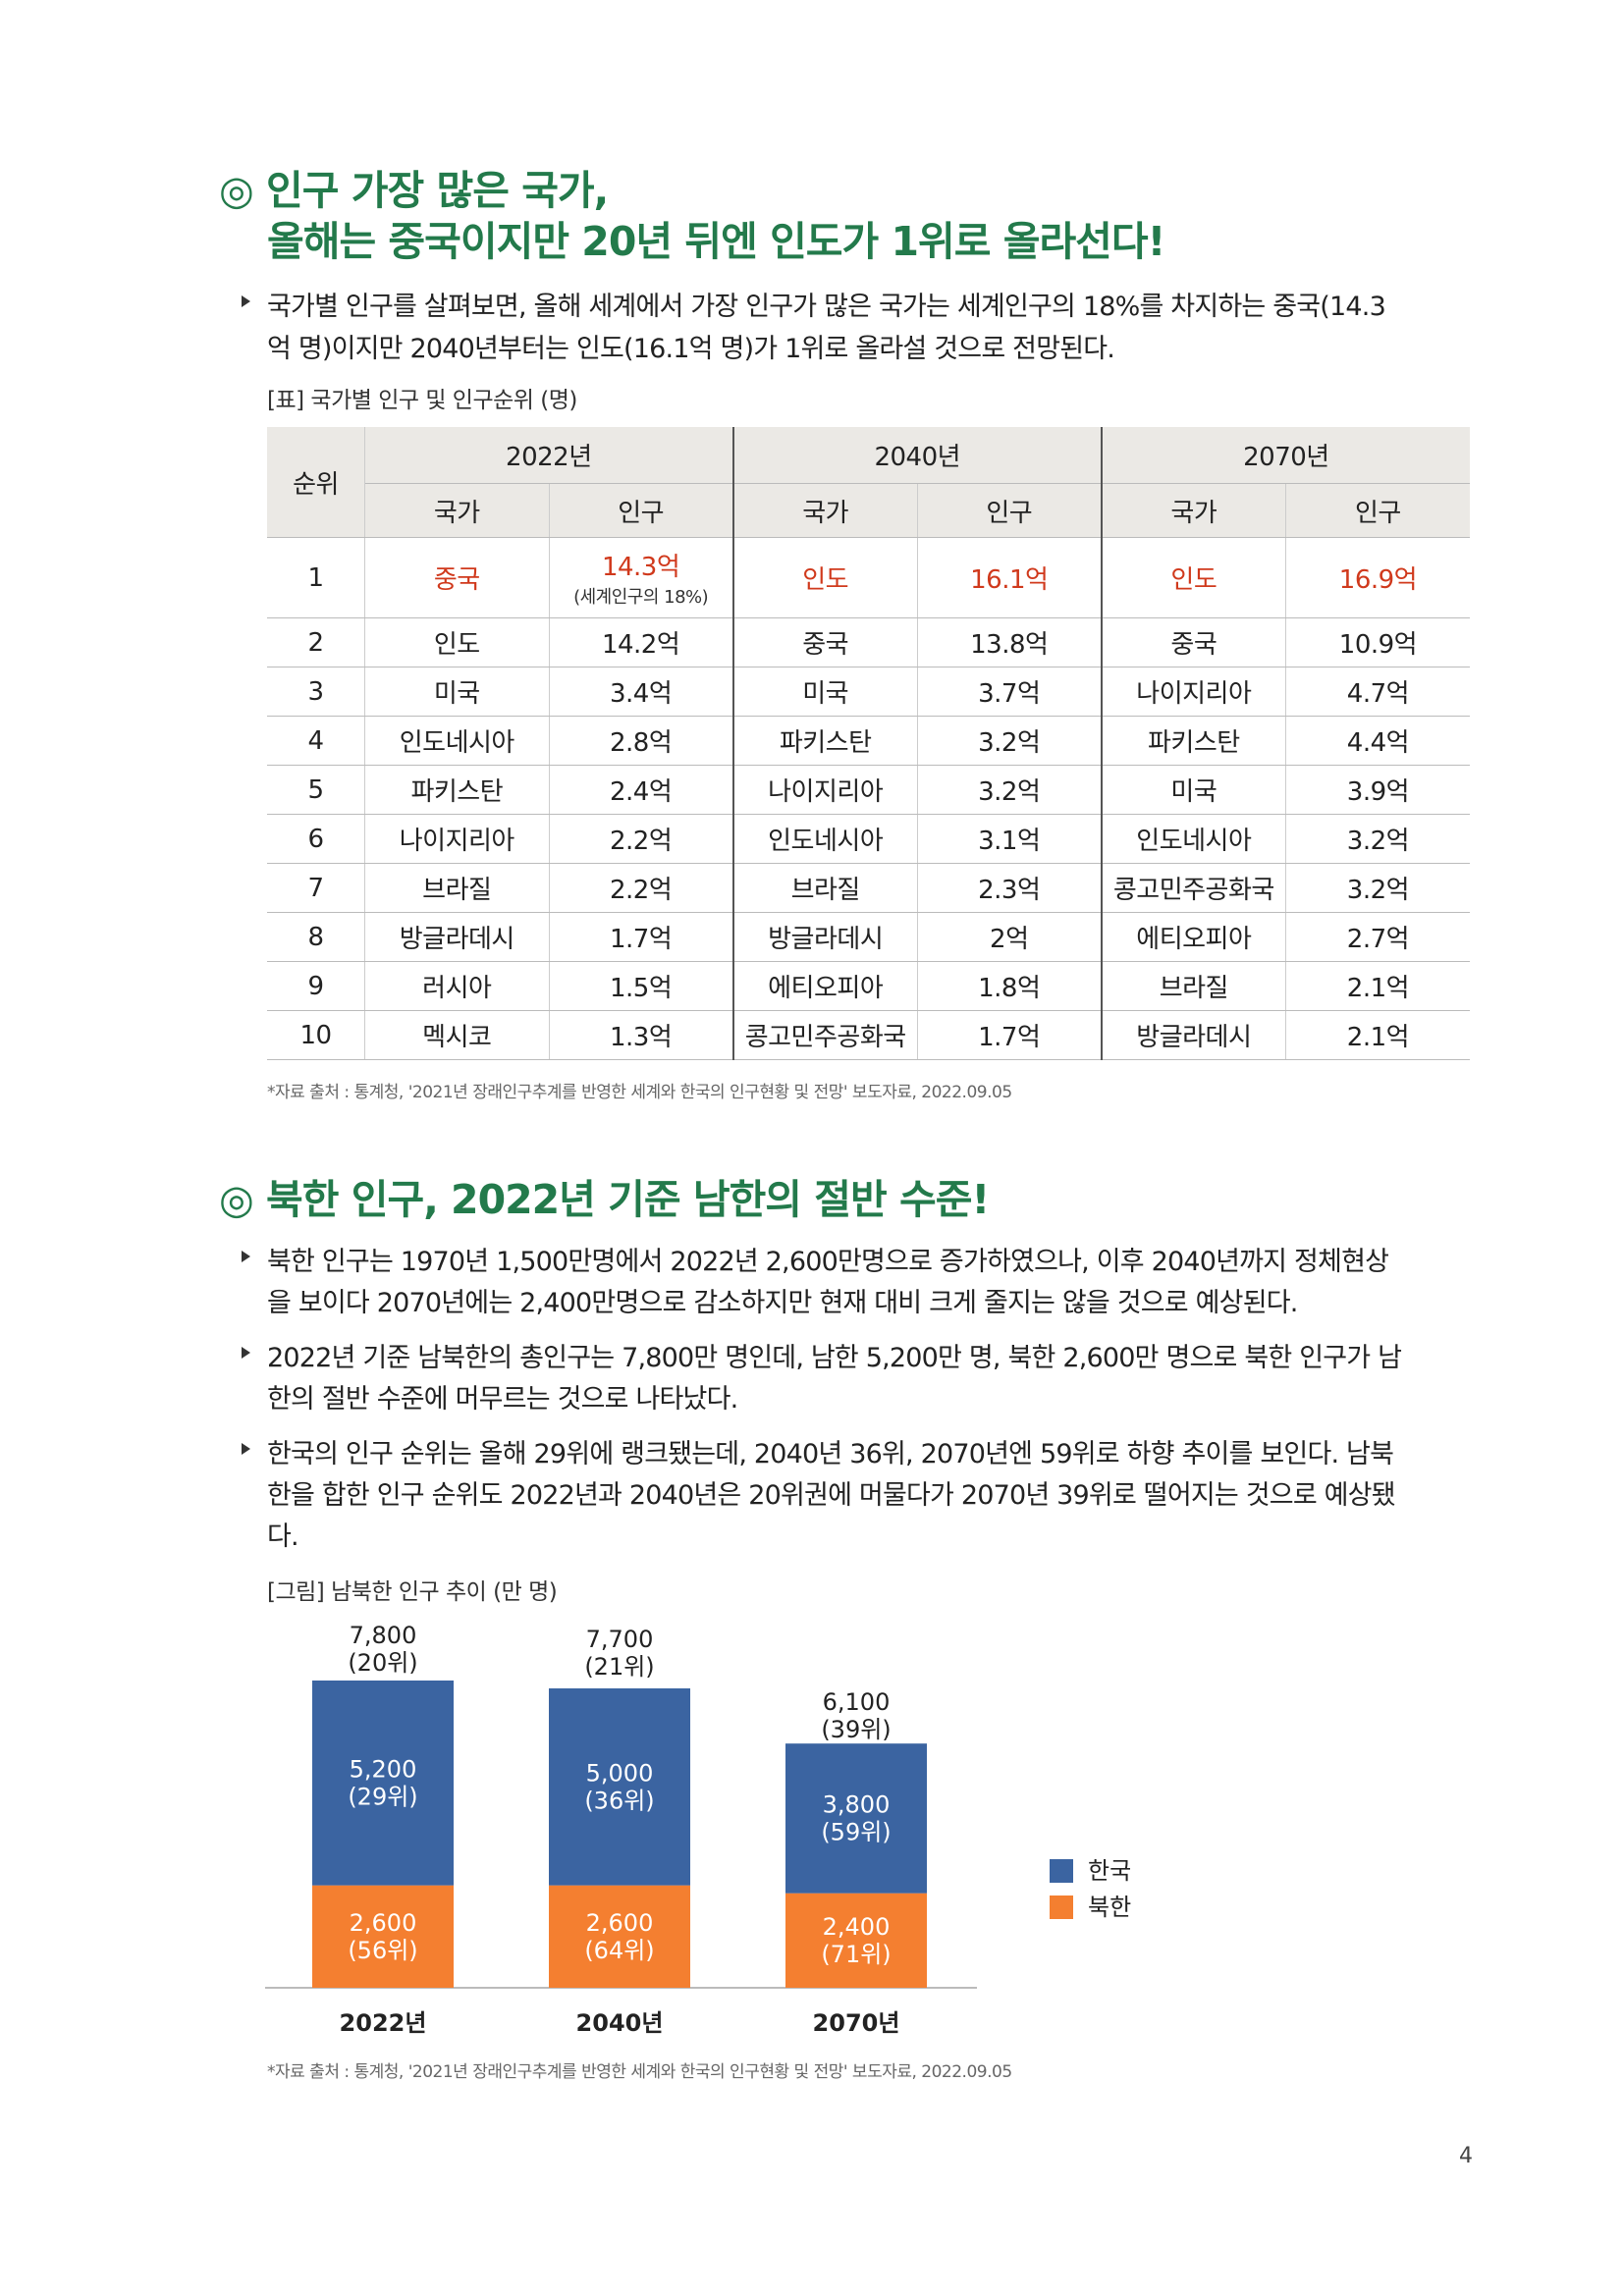 Image resolution: width=1623 pixels, height=2296 pixels. I want to click on table-cell: 16.9억, so click(1378, 578).